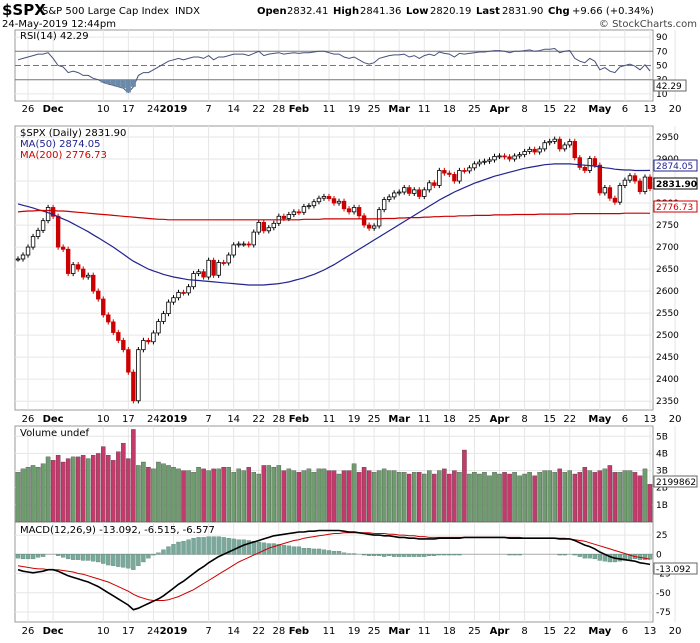 This screenshot has width=700, height=643. I want to click on x-axis-label: 24, so click(153, 631).